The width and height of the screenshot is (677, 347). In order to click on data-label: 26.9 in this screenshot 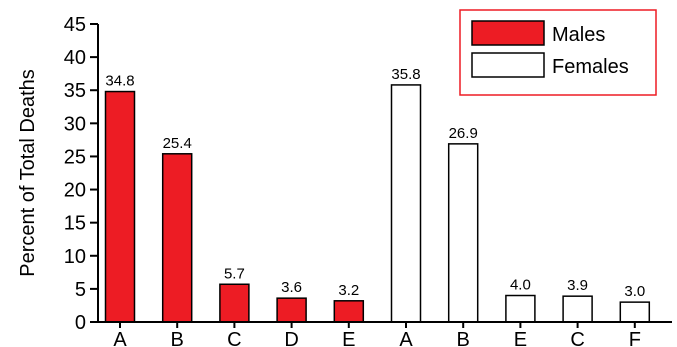, I will do `click(463, 133)`.